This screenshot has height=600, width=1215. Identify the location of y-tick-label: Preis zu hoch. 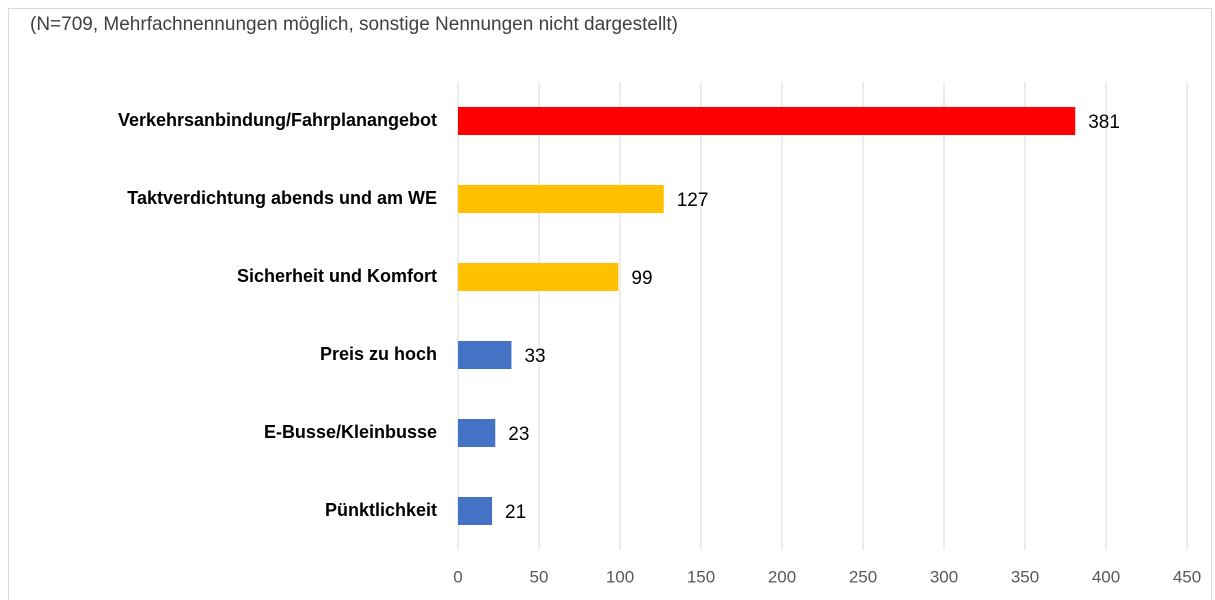
(378, 354).